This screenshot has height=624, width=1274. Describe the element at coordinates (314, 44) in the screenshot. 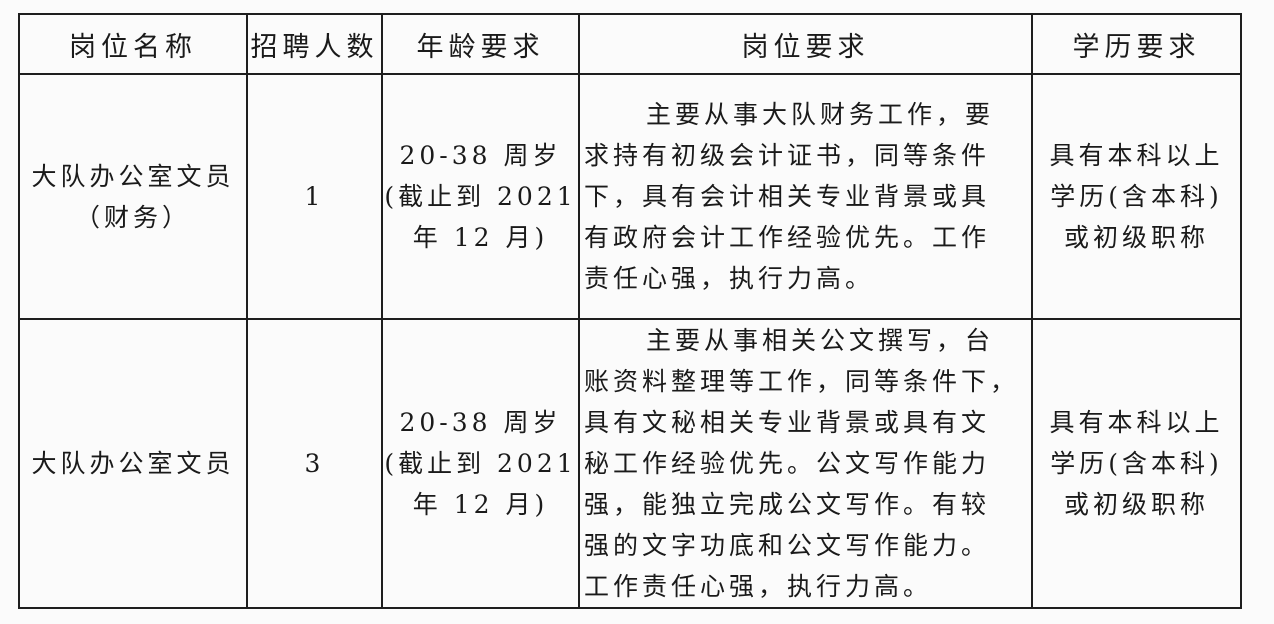

I see `header-count: 招聘人数` at that location.